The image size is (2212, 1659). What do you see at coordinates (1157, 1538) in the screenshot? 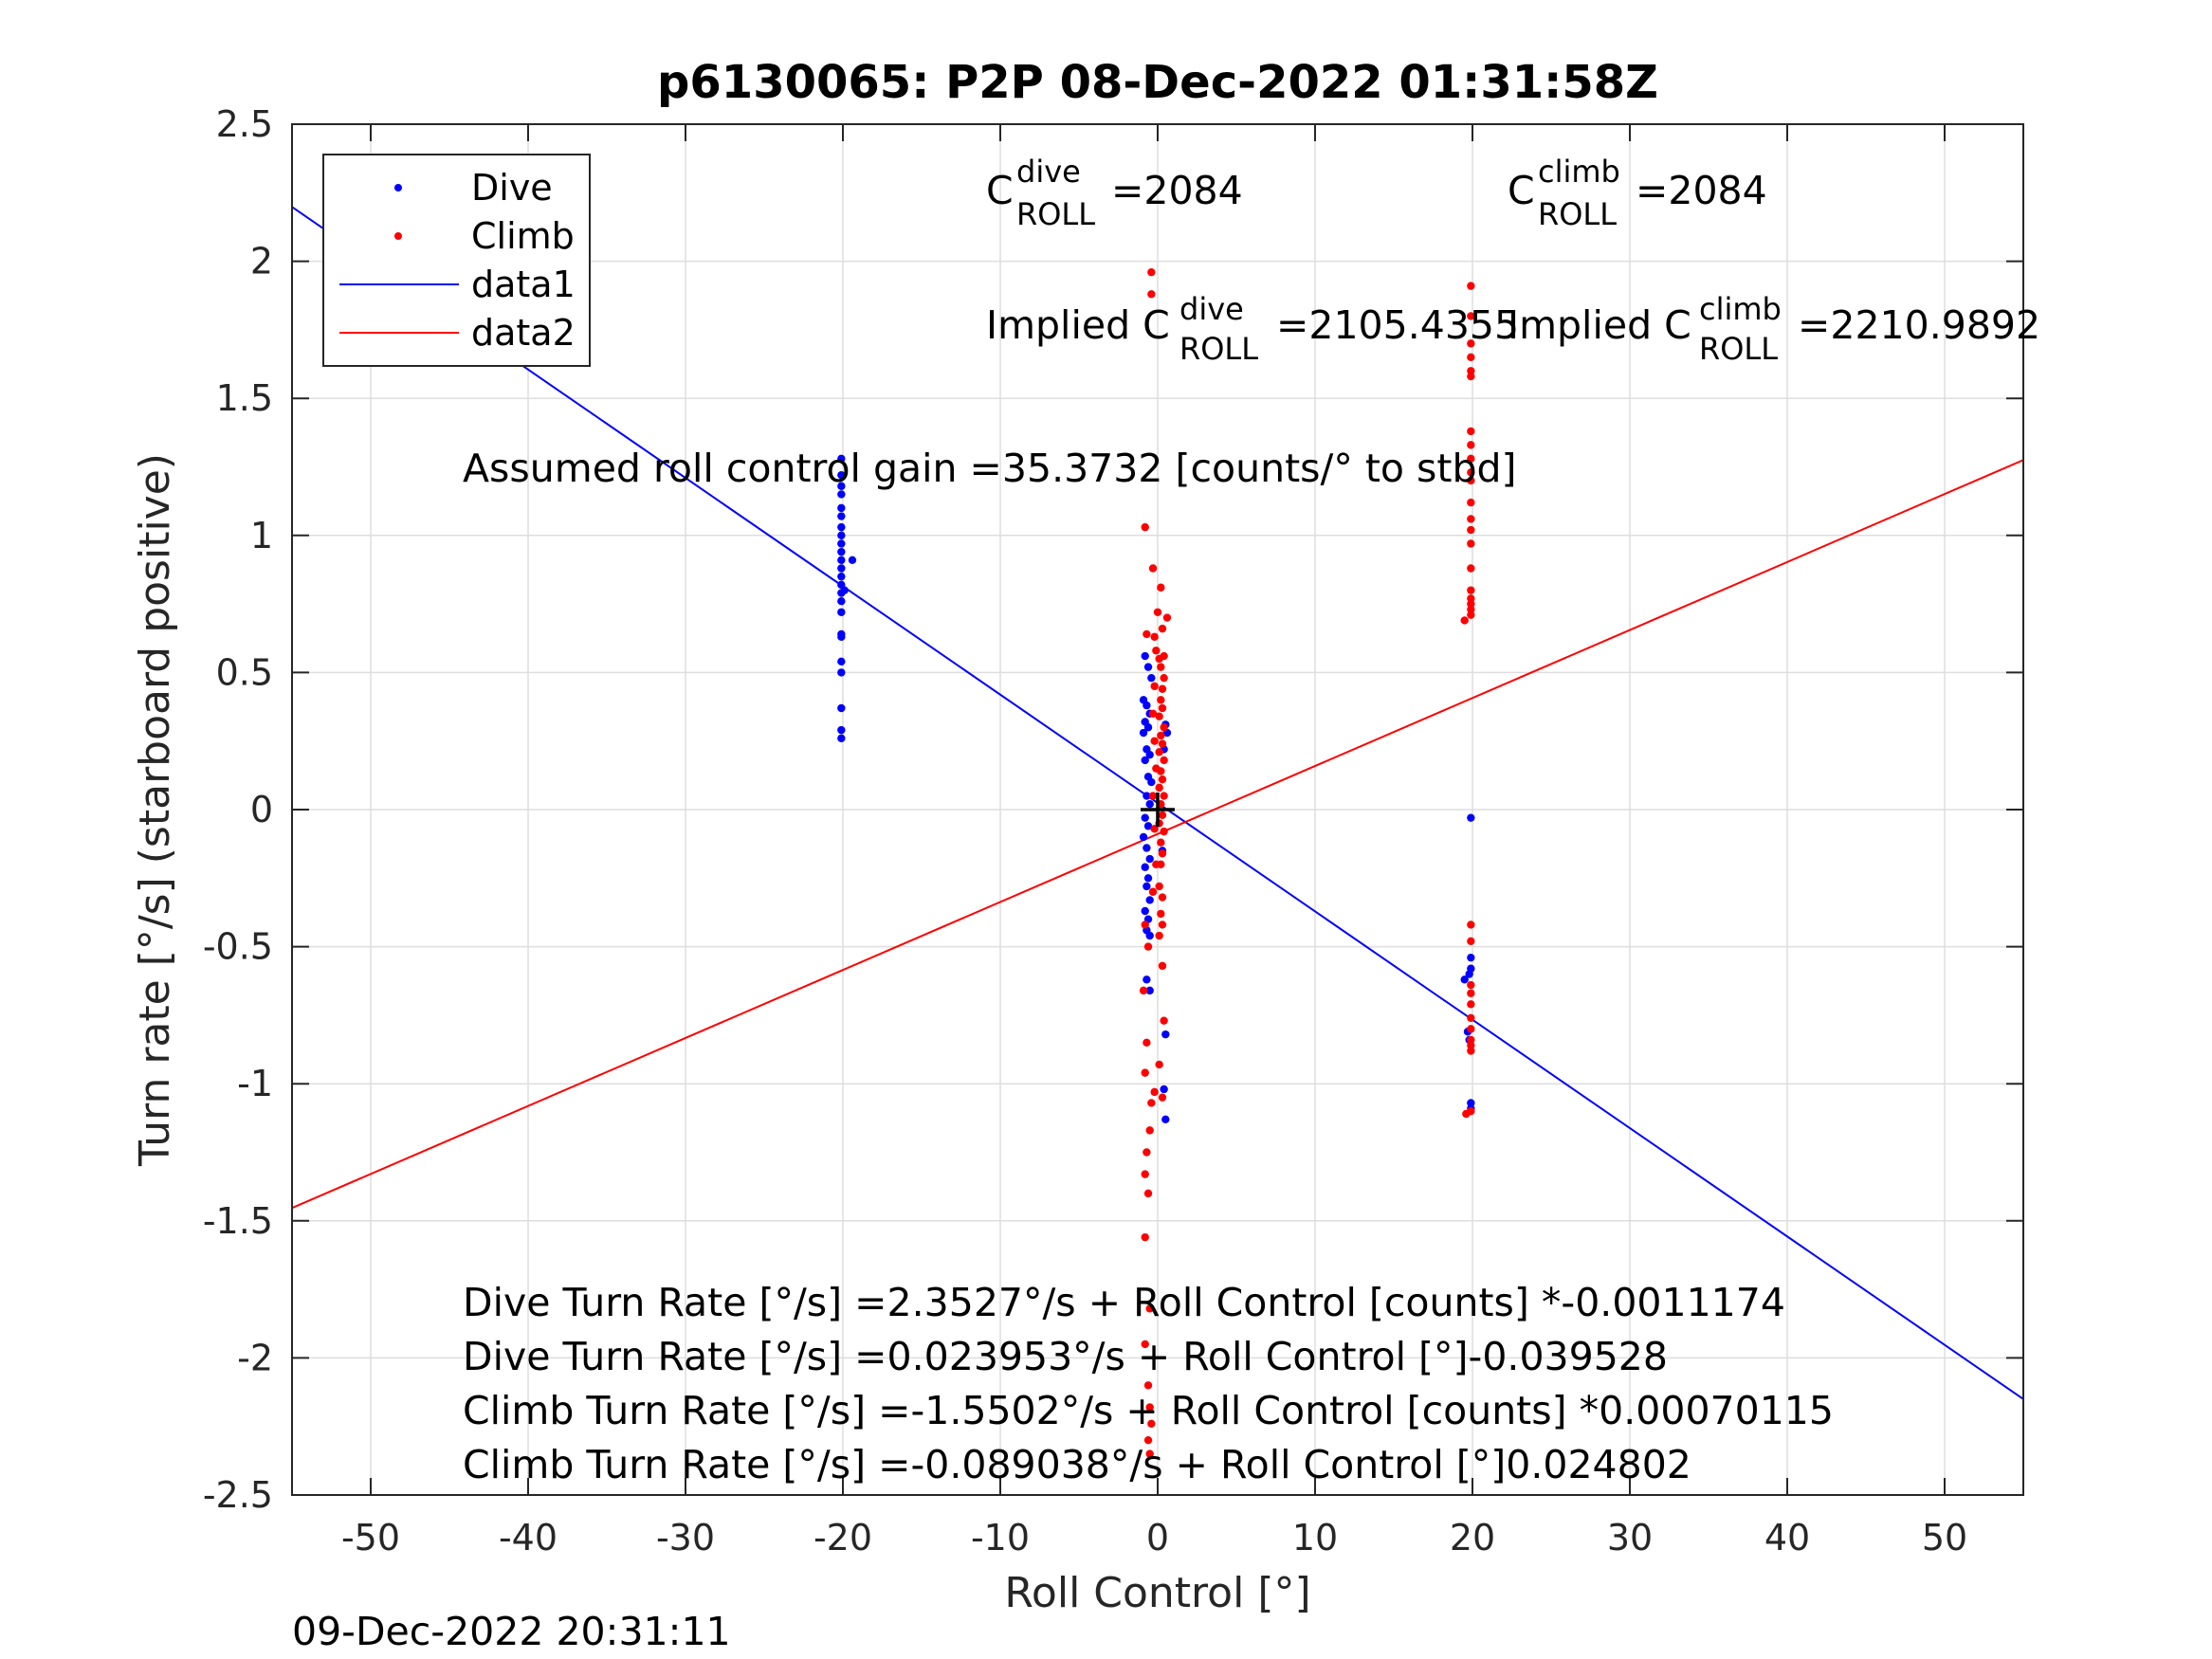
I see `x-tick-label: 0` at bounding box center [1157, 1538].